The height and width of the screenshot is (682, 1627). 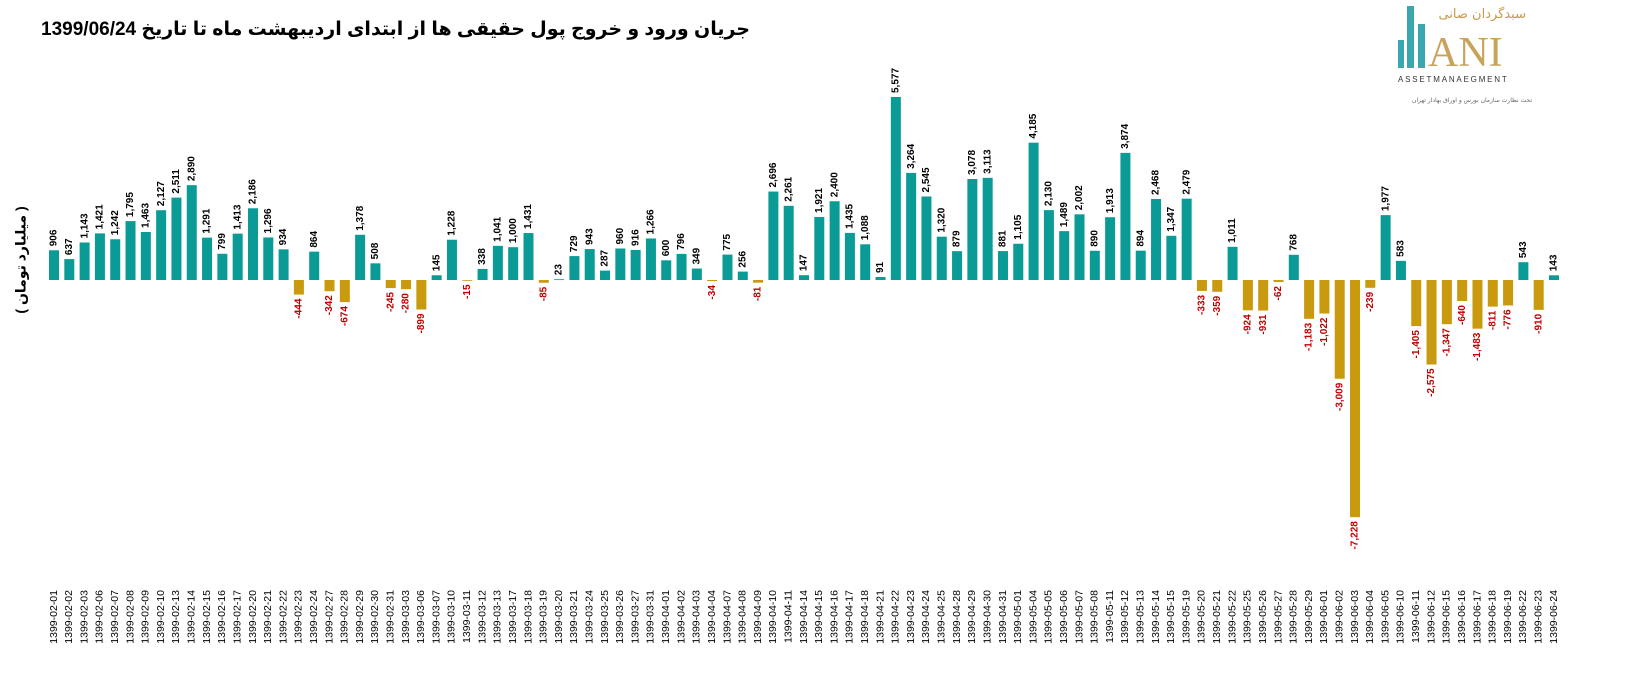 What do you see at coordinates (237, 617) in the screenshot?
I see `x-tick-label: 1399-02-17` at bounding box center [237, 617].